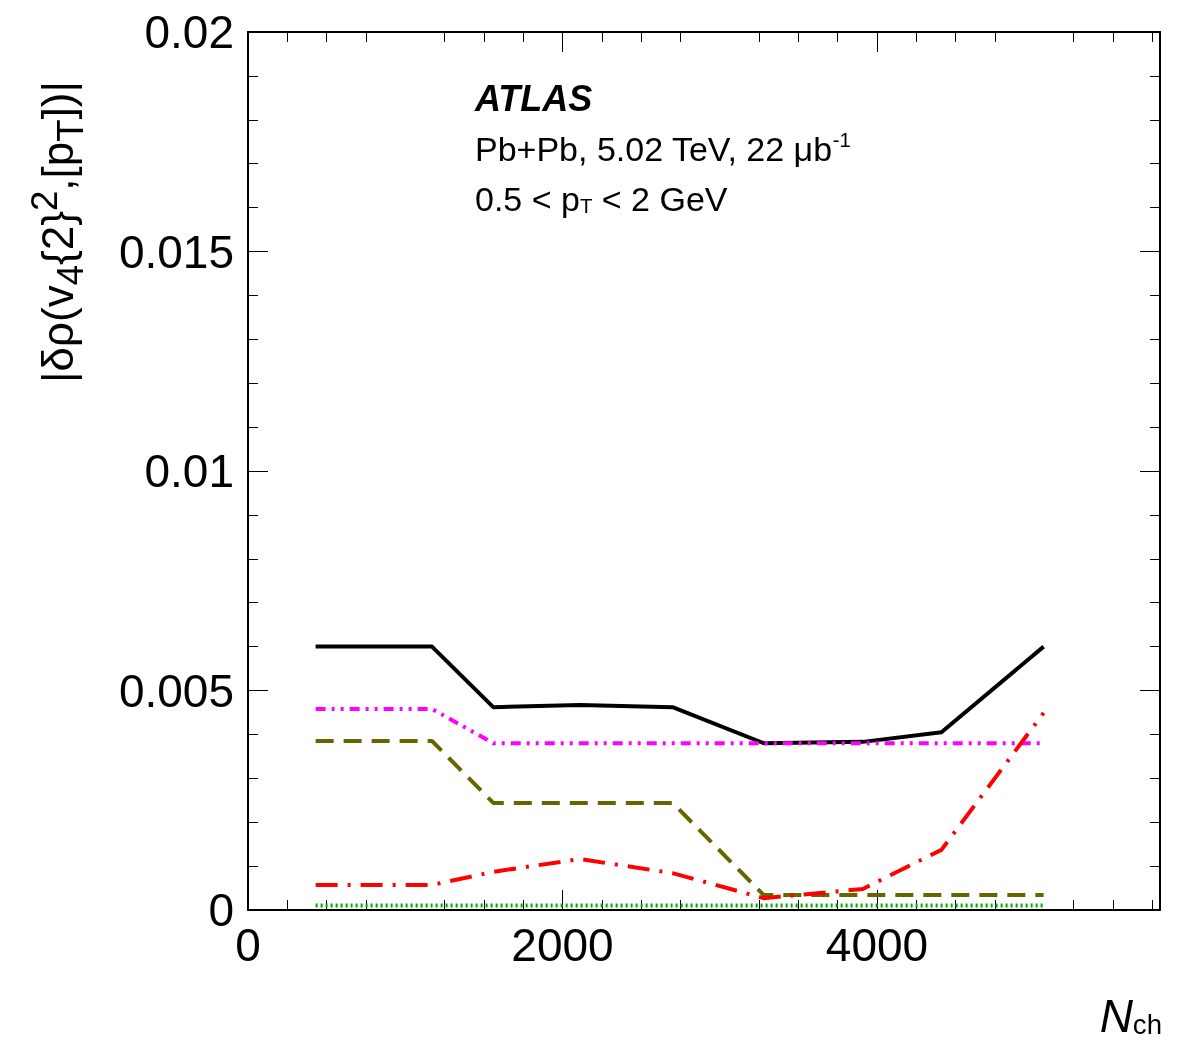 This screenshot has width=1182, height=1059. What do you see at coordinates (877, 945) in the screenshot?
I see `x-tick-label: 4000` at bounding box center [877, 945].